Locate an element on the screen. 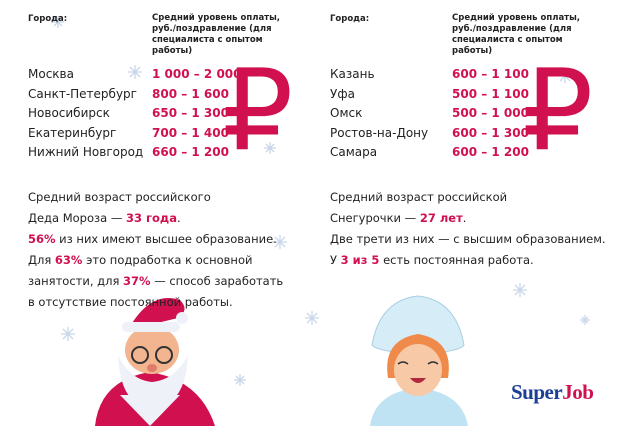  pay-range: 660 – 1 200 is located at coordinates (190, 152).